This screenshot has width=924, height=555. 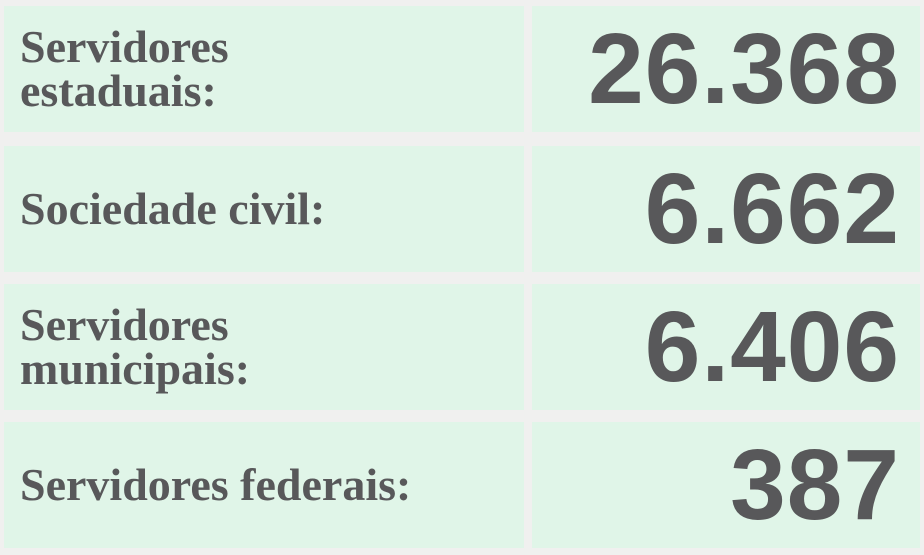 I want to click on row-label: Servidores estaduais:, so click(x=264, y=69).